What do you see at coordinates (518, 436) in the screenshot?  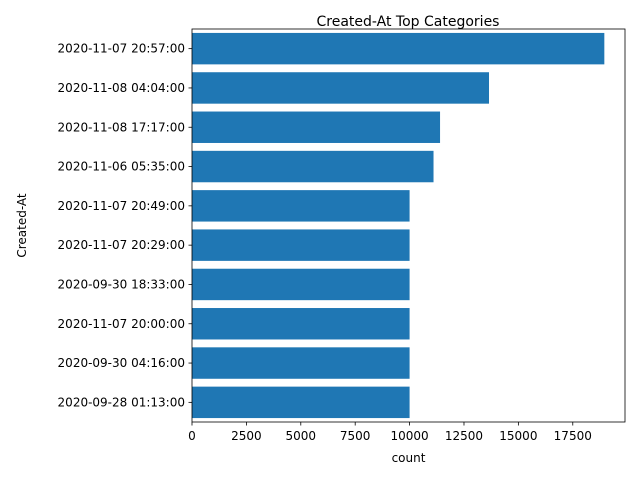 I see `x-tick-label-6: 15000` at bounding box center [518, 436].